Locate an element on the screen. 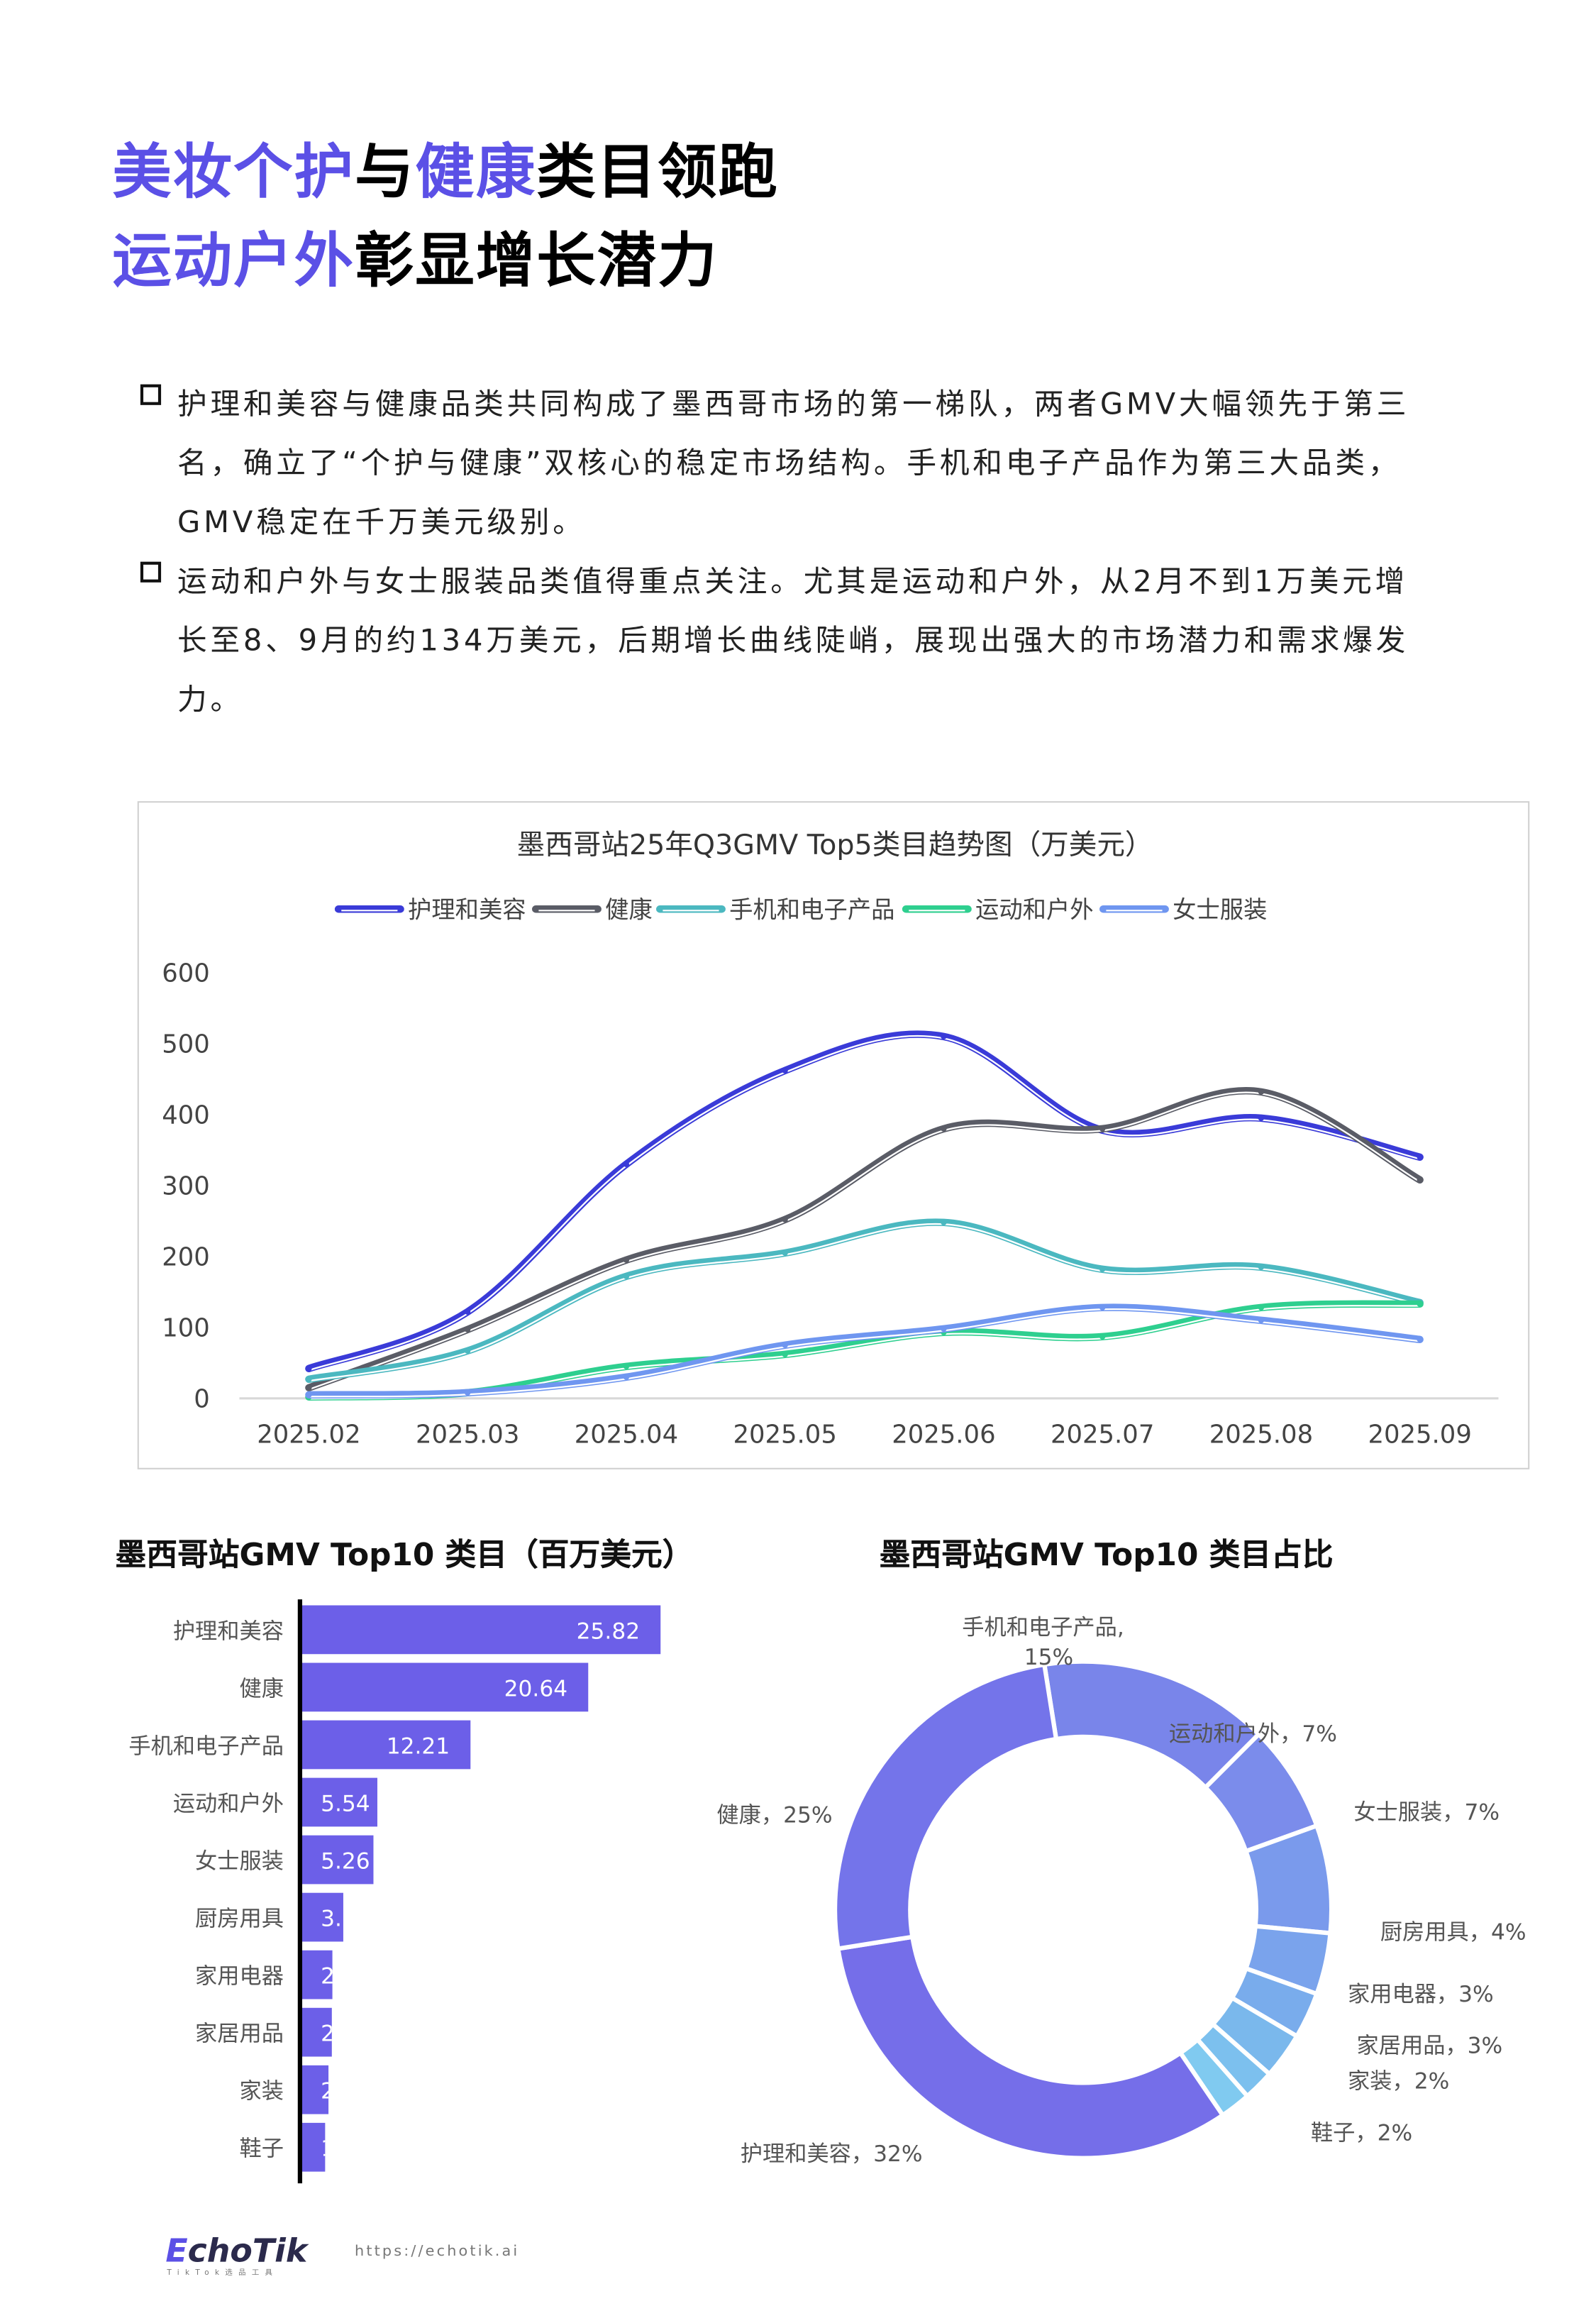  bar-value-label: 2.32 is located at coordinates (346, 1977).